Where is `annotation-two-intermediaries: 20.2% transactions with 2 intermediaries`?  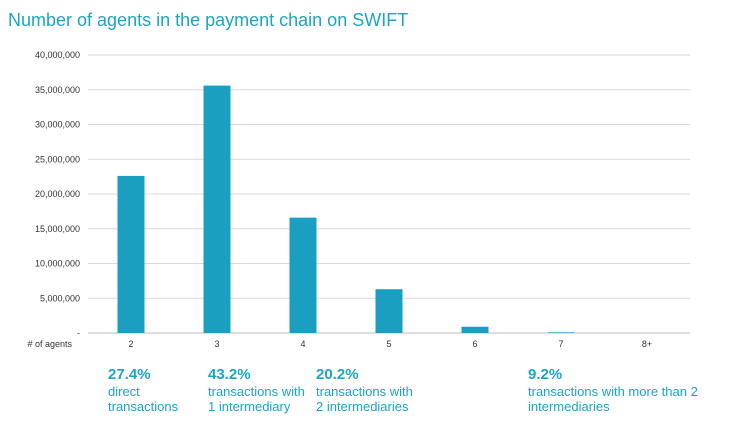
annotation-two-intermediaries: 20.2% transactions with 2 intermediaries is located at coordinates (364, 390).